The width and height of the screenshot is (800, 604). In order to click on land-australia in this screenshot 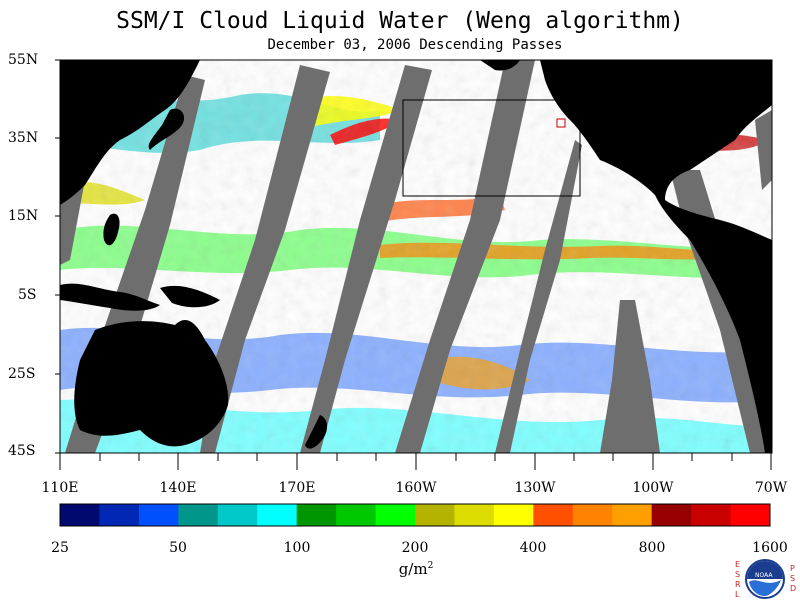, I will do `click(151, 383)`.